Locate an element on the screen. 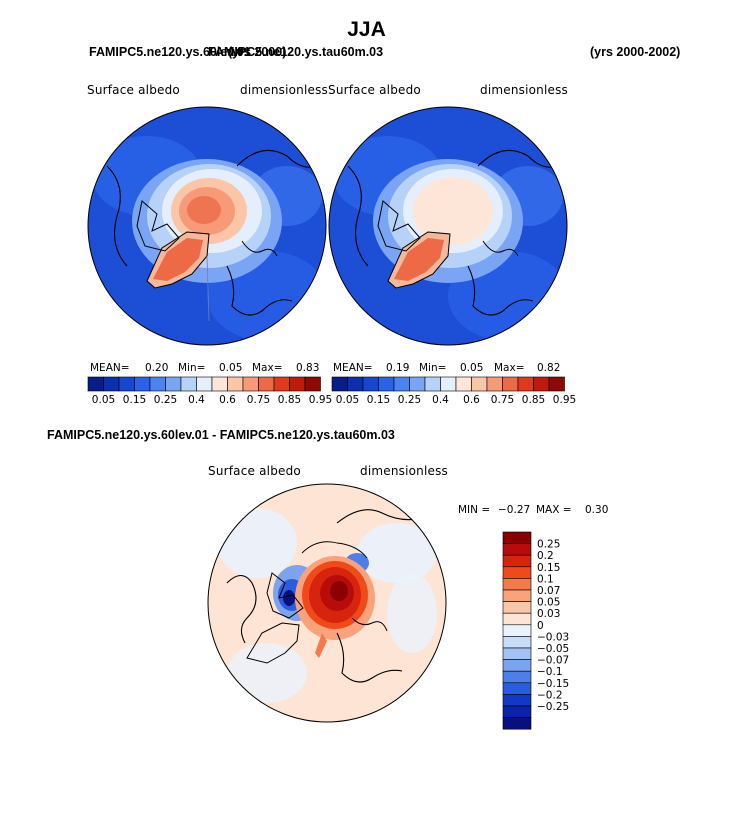 The image size is (733, 820). panel1-min-value: 0.05 is located at coordinates (231, 368).